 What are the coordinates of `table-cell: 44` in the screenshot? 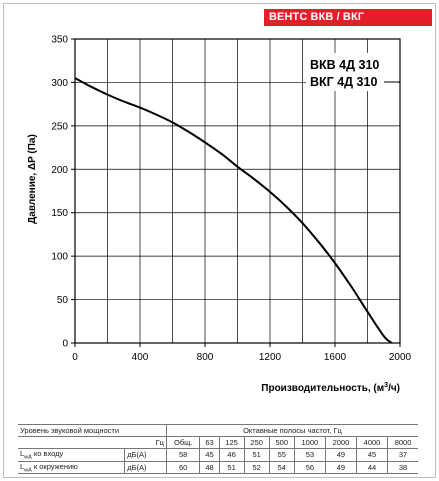 It's located at (371, 467).